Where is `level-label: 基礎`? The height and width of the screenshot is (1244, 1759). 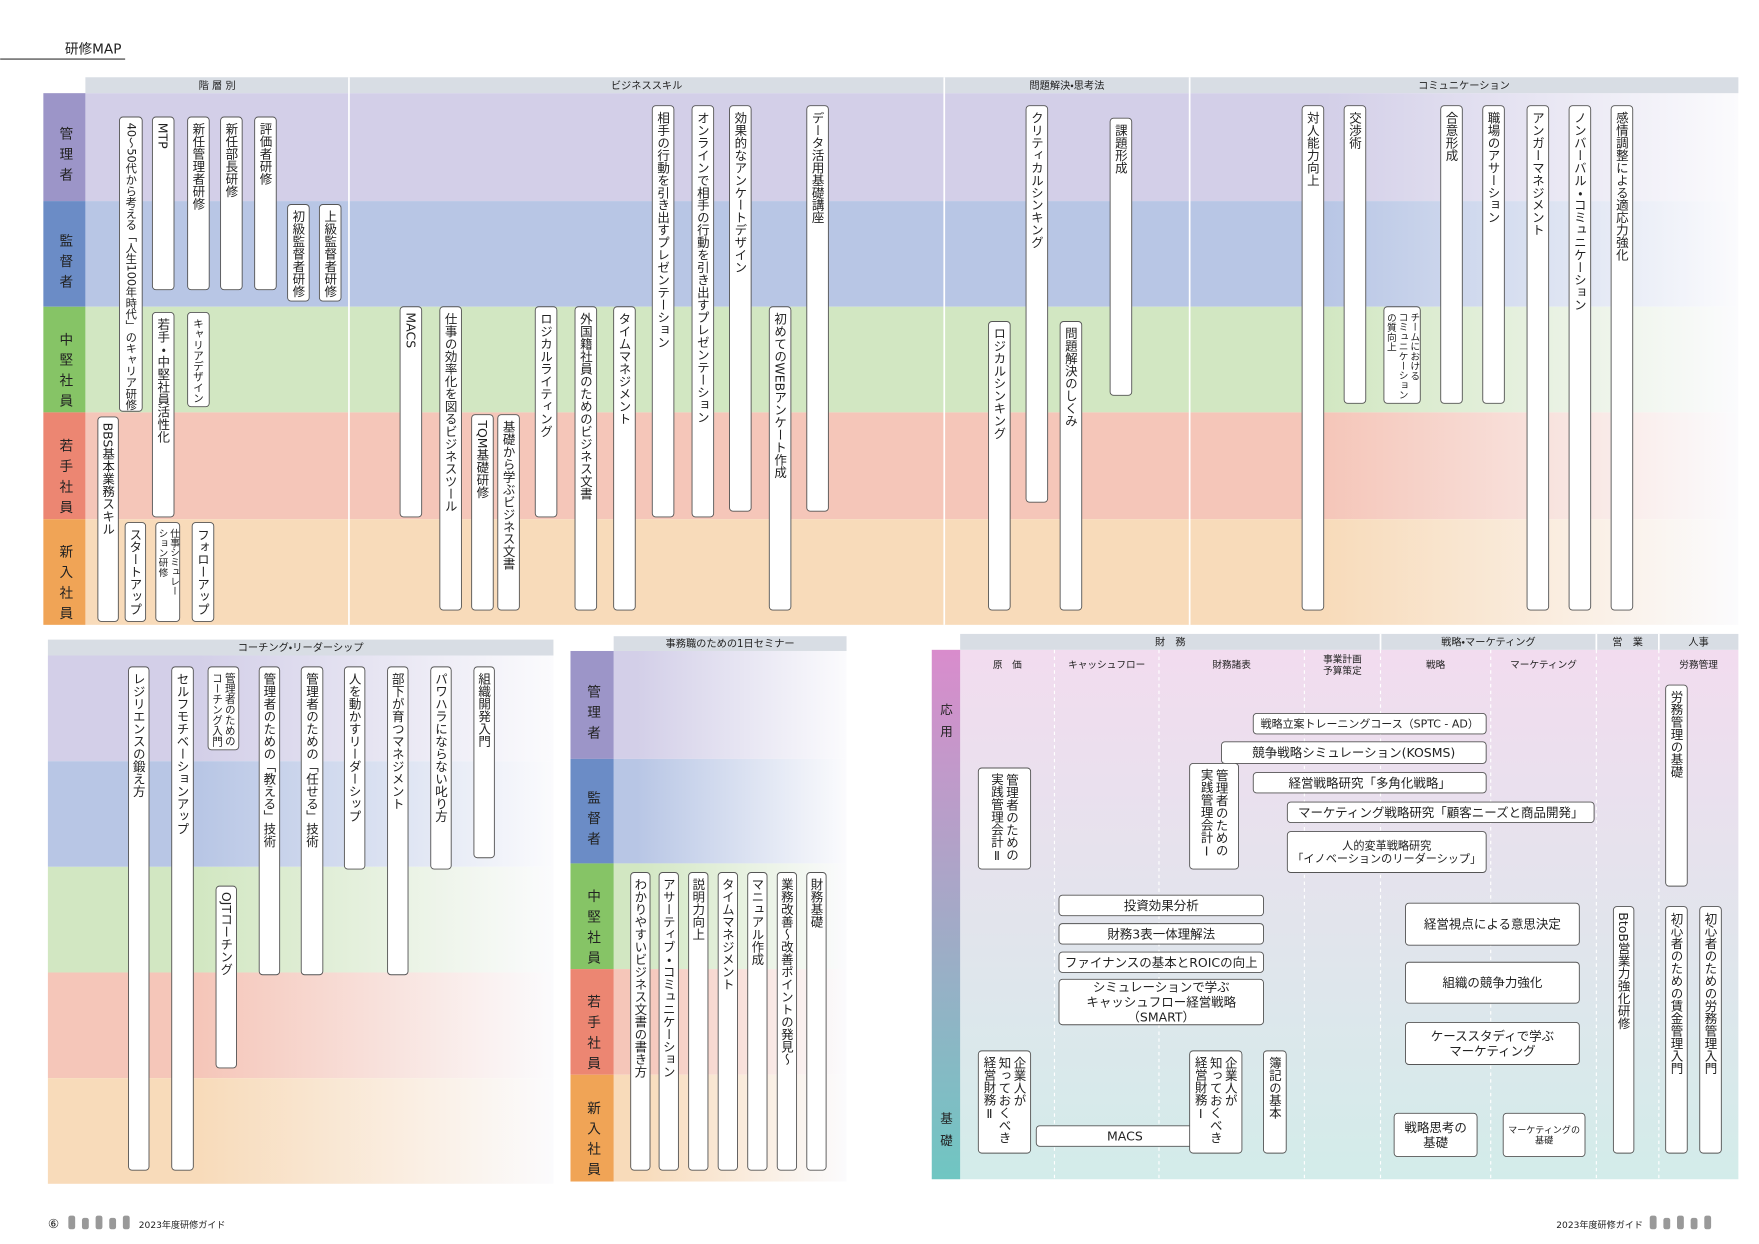 level-label: 基礎 is located at coordinates (945, 1133).